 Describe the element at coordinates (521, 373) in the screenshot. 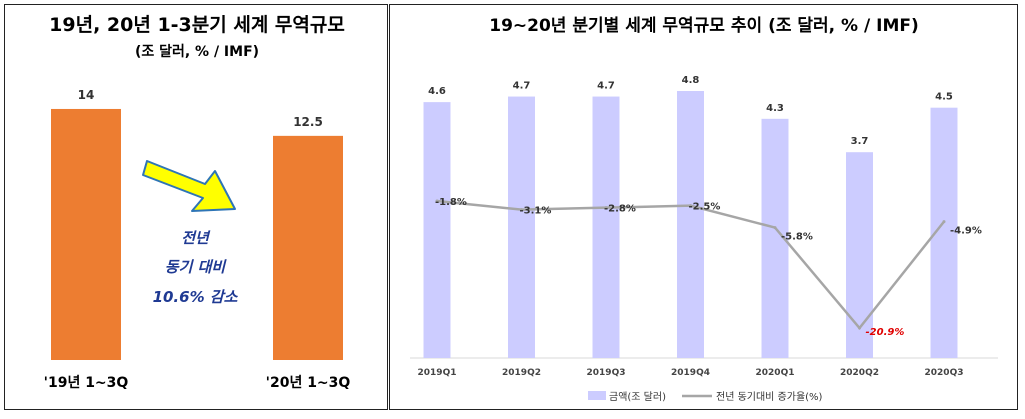

I see `right-category-label: 2019Q2` at that location.